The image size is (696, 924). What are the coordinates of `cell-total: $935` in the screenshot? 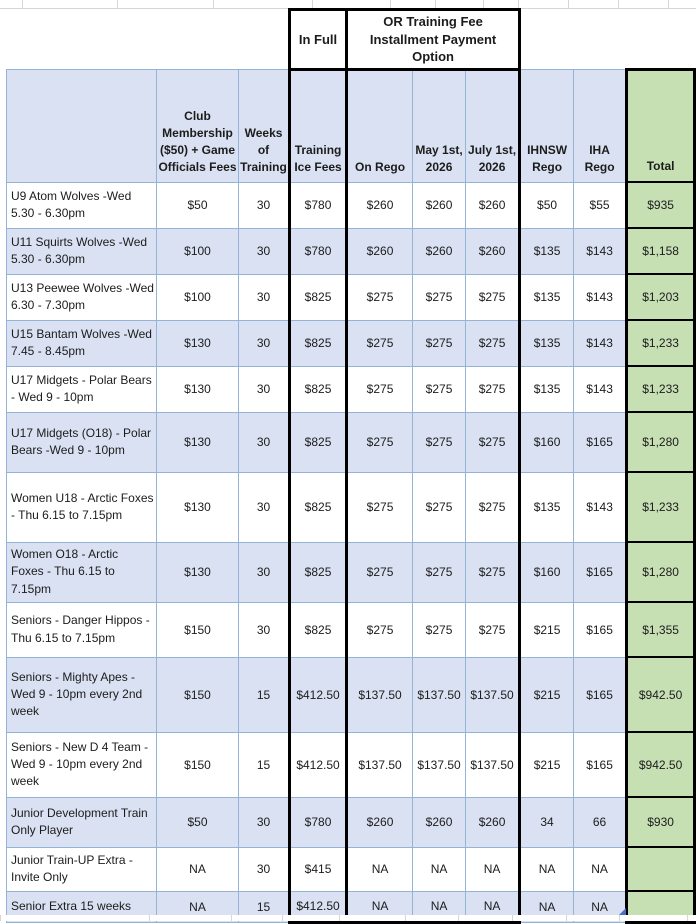 It's located at (660, 205).